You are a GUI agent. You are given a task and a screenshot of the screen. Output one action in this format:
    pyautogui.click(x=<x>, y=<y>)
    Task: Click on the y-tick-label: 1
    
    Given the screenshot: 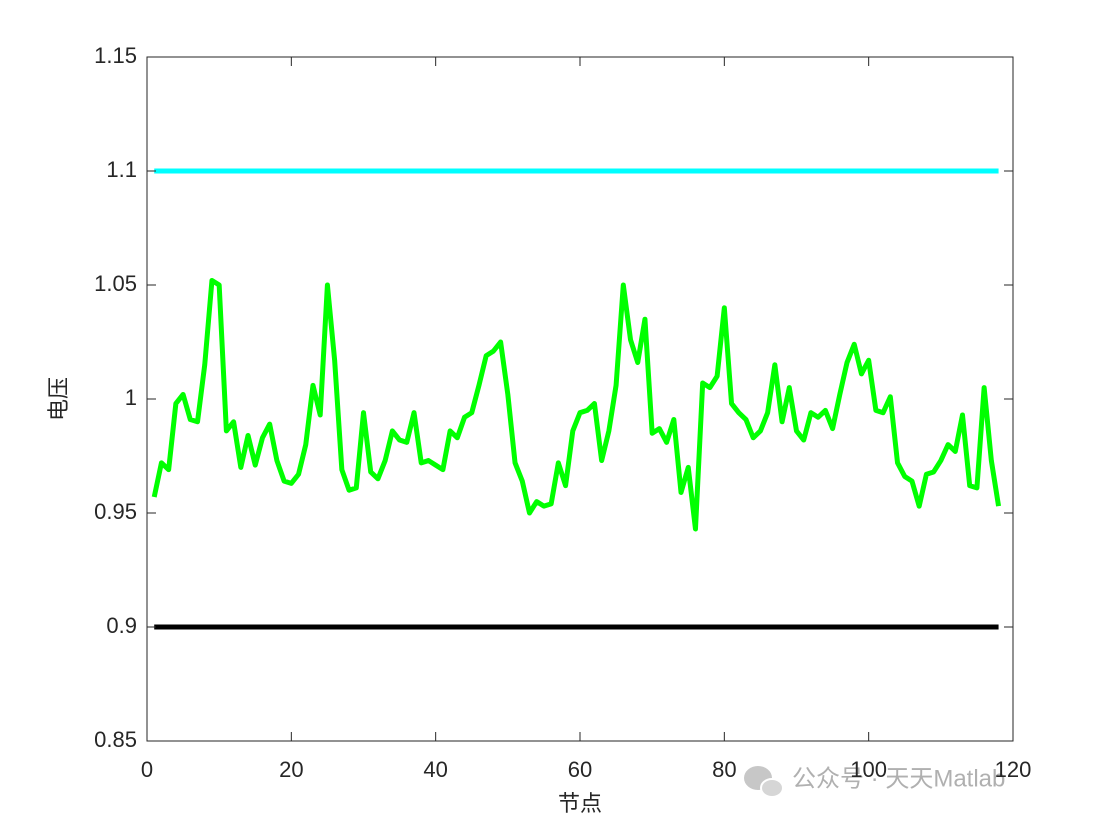 What is the action you would take?
    pyautogui.click(x=131, y=397)
    